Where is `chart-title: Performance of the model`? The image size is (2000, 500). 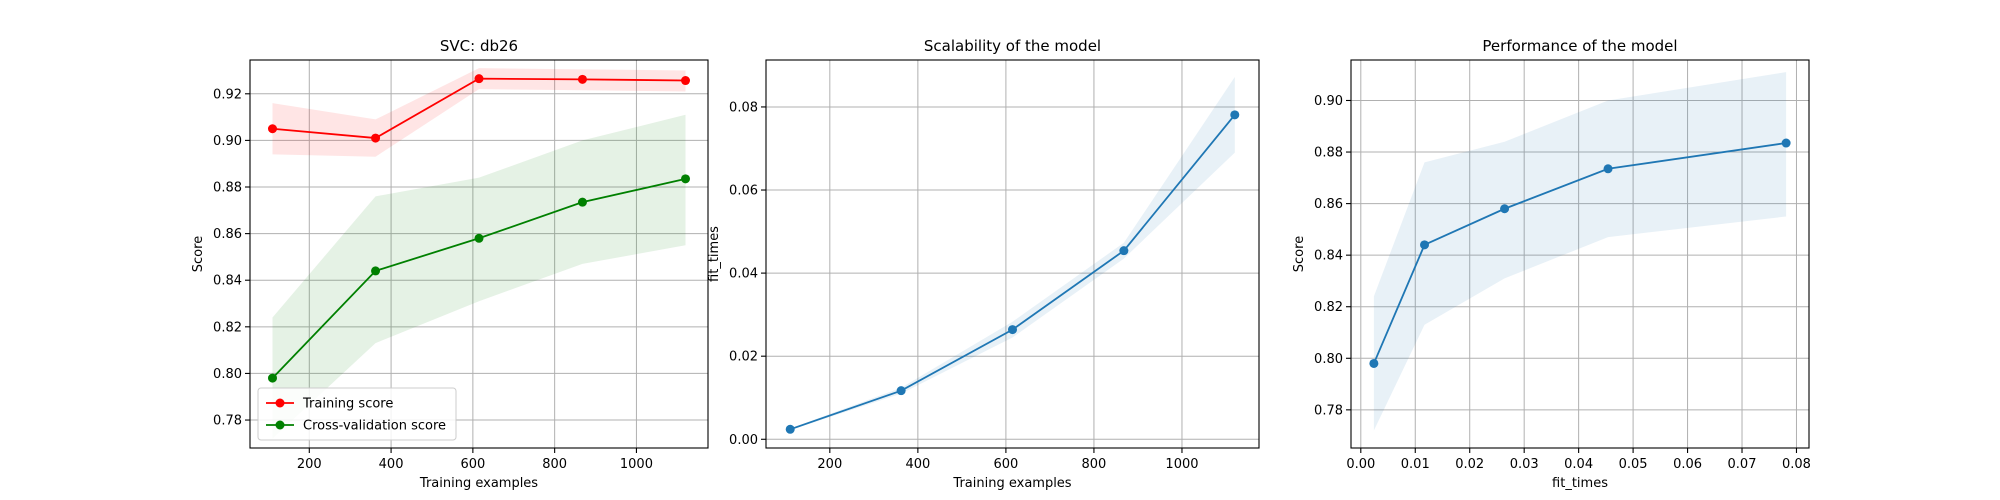
chart-title: Performance of the model is located at coordinates (1579, 46).